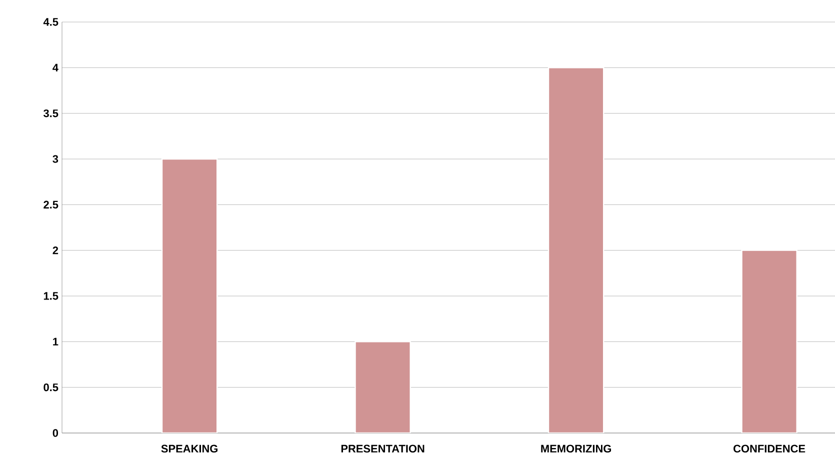 Image resolution: width=835 pixels, height=468 pixels. Describe the element at coordinates (55, 342) in the screenshot. I see `y-tick-label: 1` at that location.